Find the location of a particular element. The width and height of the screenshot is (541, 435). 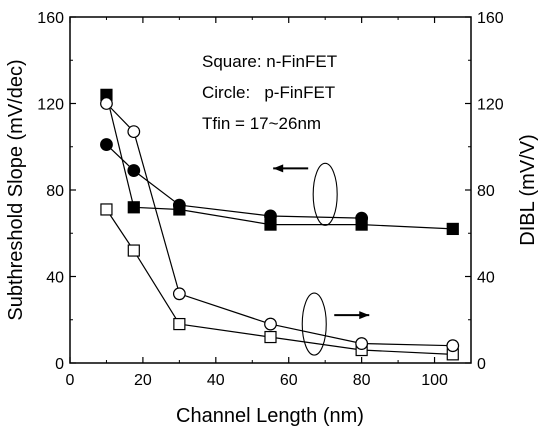

series-line is located at coordinates (234, 181).